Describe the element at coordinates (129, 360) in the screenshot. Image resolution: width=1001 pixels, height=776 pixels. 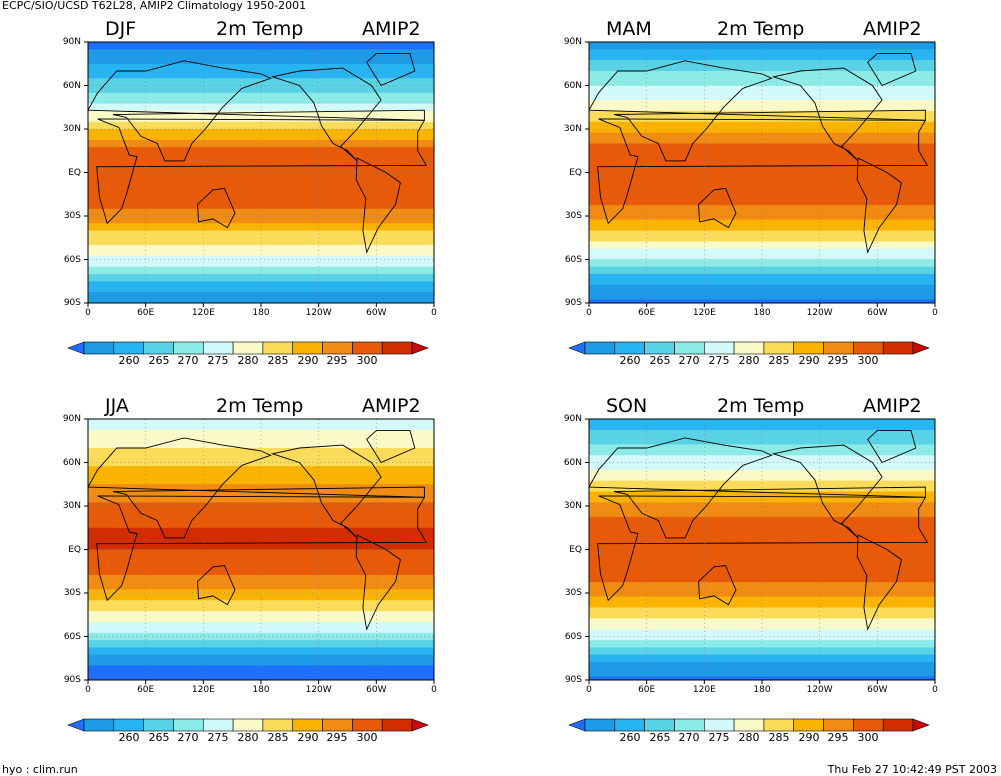
I see `colorbar-label: 260` at that location.